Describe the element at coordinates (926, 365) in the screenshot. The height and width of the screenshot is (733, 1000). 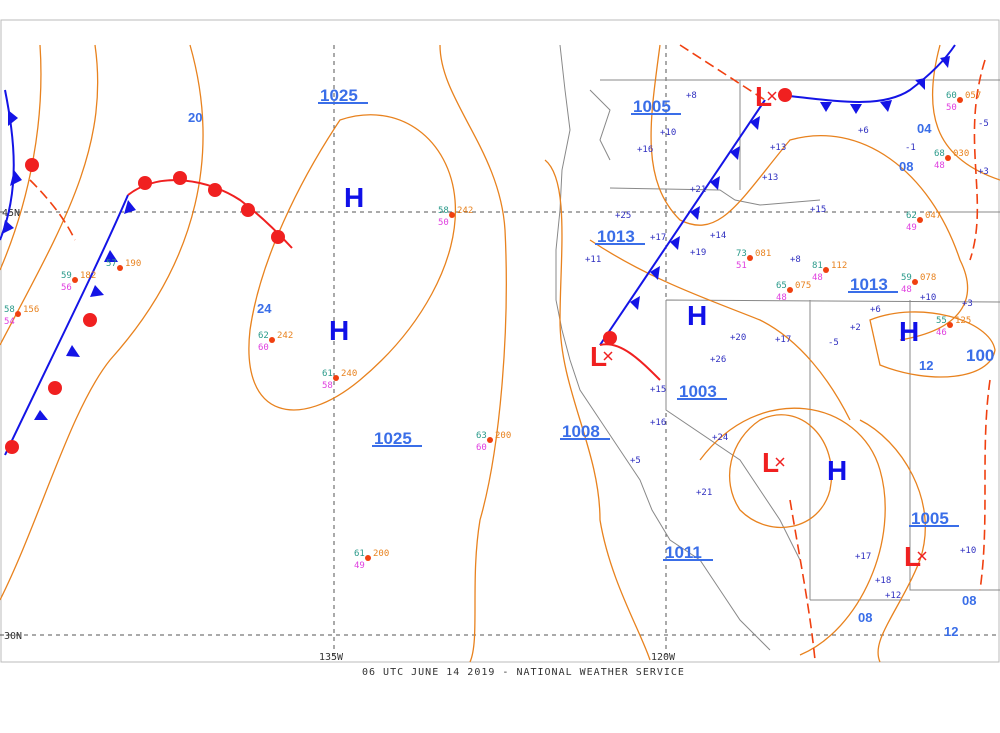
I see `isobar-label: 12` at that location.